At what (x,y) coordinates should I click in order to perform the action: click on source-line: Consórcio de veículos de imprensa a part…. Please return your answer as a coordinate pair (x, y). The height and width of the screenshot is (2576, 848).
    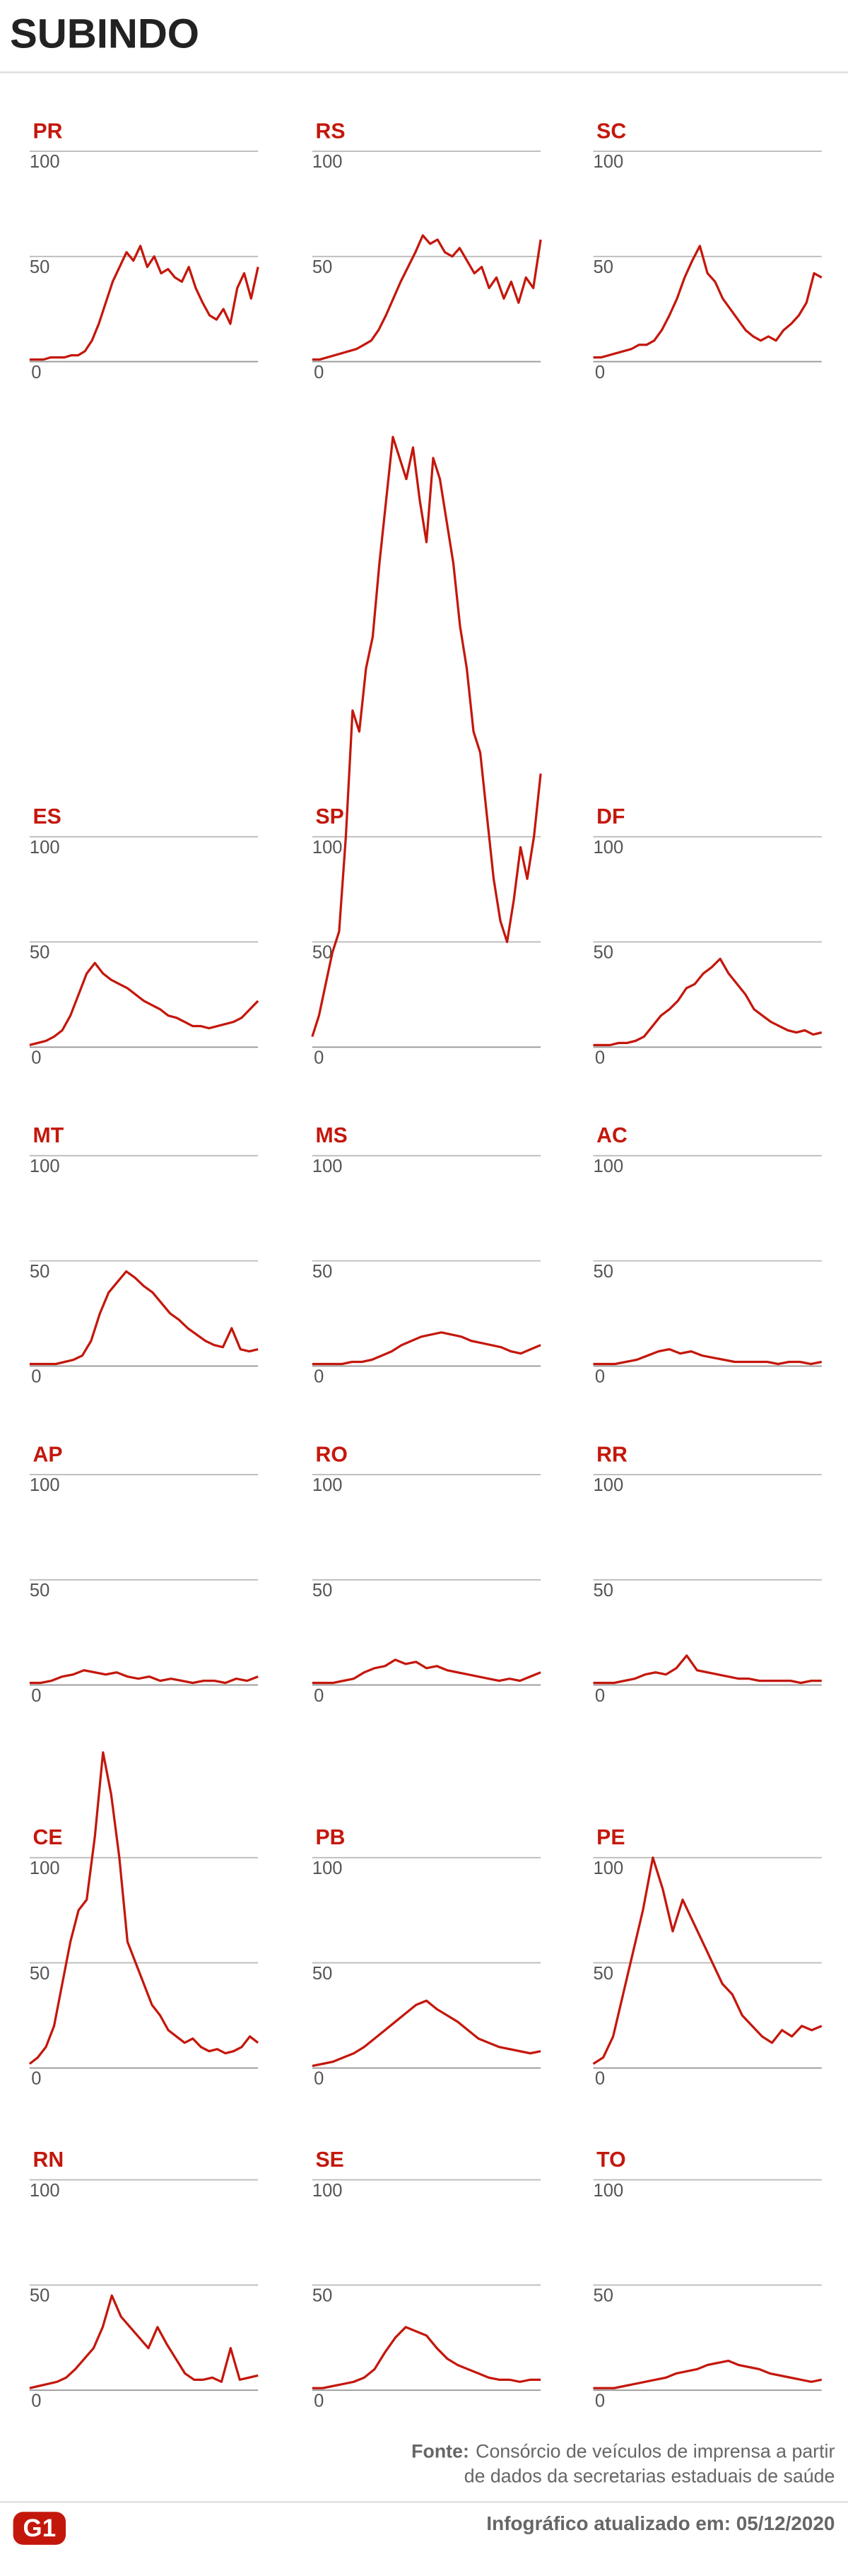
    Looking at the image, I should click on (655, 2451).